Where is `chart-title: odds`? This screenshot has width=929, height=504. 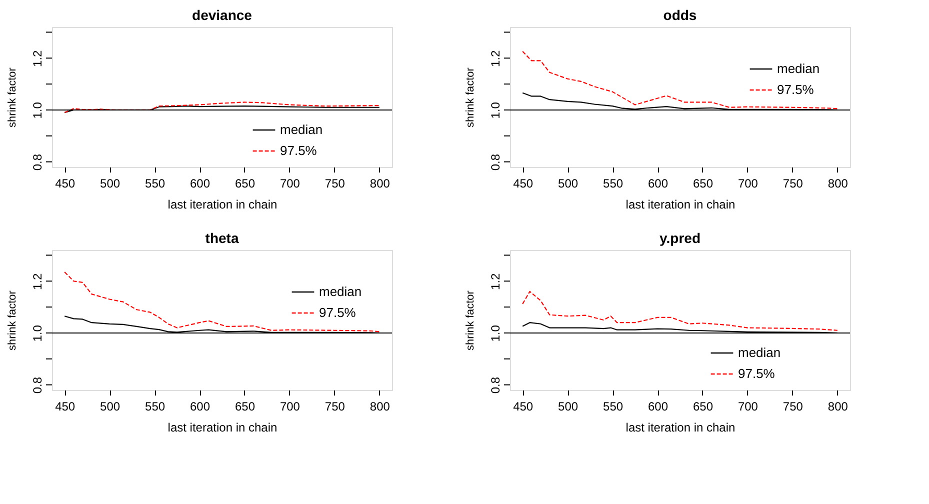 chart-title: odds is located at coordinates (680, 15).